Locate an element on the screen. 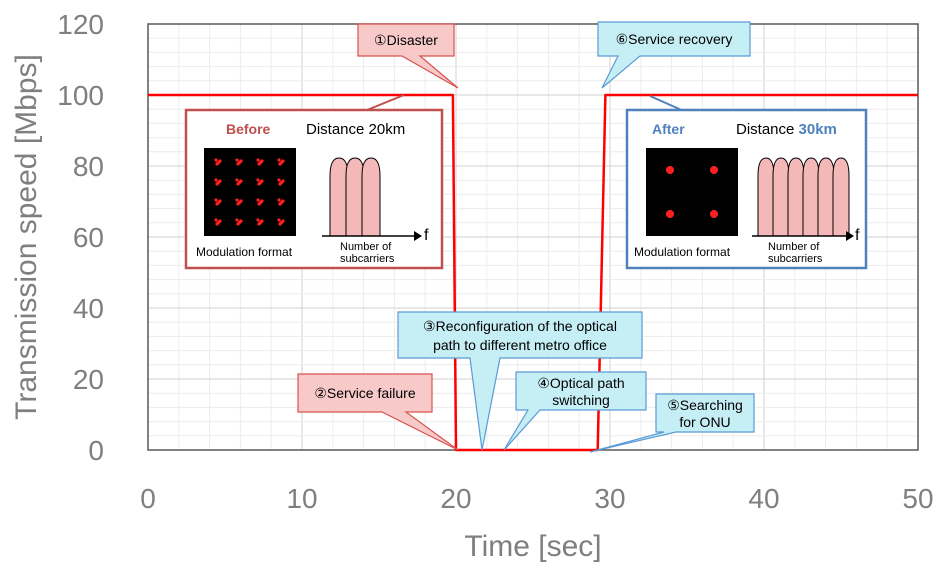  callout-service-recovery-text: ⑥Service recovery is located at coordinates (674, 39).